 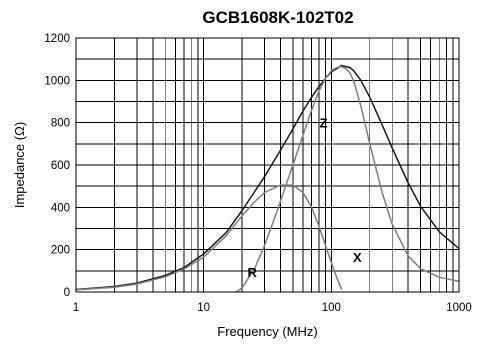 What do you see at coordinates (60, 166) in the screenshot?
I see `y-tick-label: 600` at bounding box center [60, 166].